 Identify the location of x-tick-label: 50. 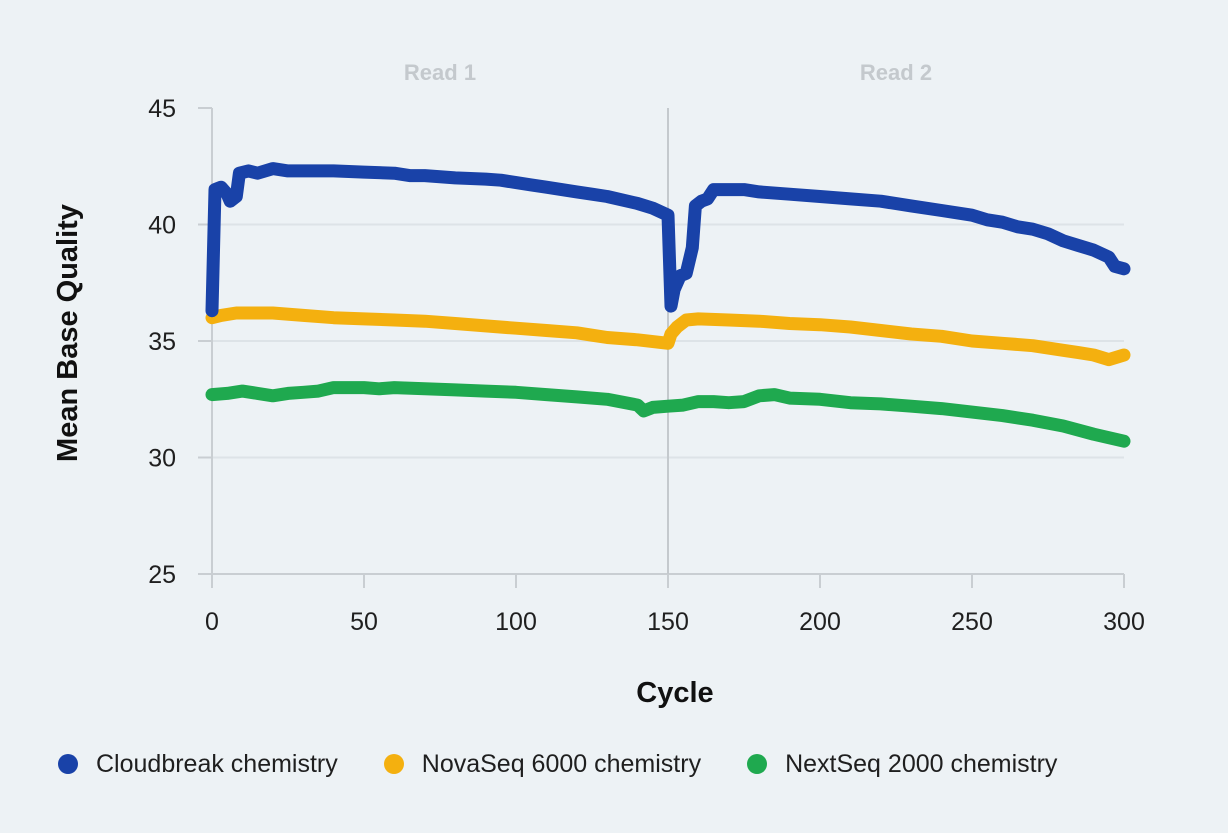
(364, 622).